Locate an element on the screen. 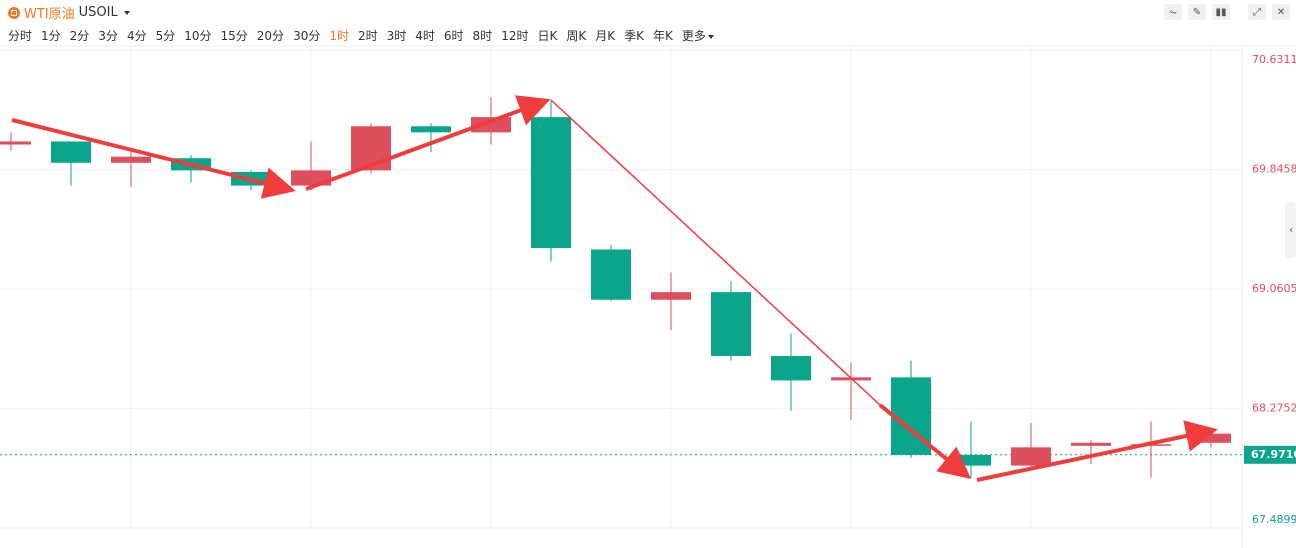 This screenshot has width=1296, height=548. toolbar: ⏦ ✎ ▮▮ ⤢ ✕ is located at coordinates (1227, 12).